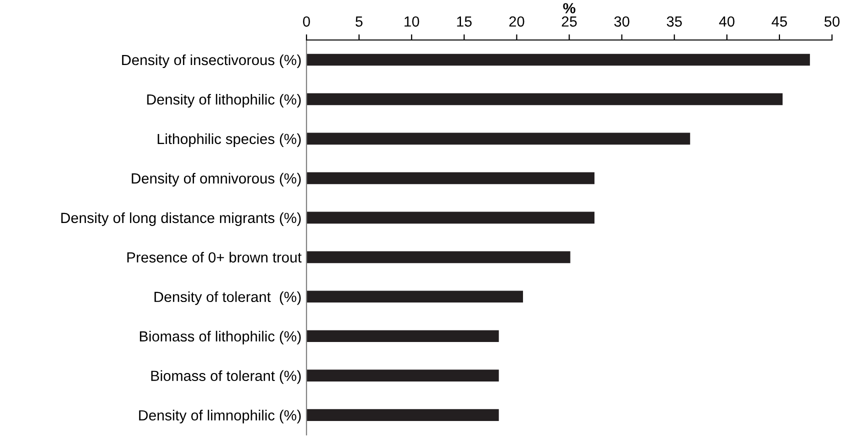 The width and height of the screenshot is (843, 437). Describe the element at coordinates (306, 21) in the screenshot. I see `x-tick-label: 0` at that location.